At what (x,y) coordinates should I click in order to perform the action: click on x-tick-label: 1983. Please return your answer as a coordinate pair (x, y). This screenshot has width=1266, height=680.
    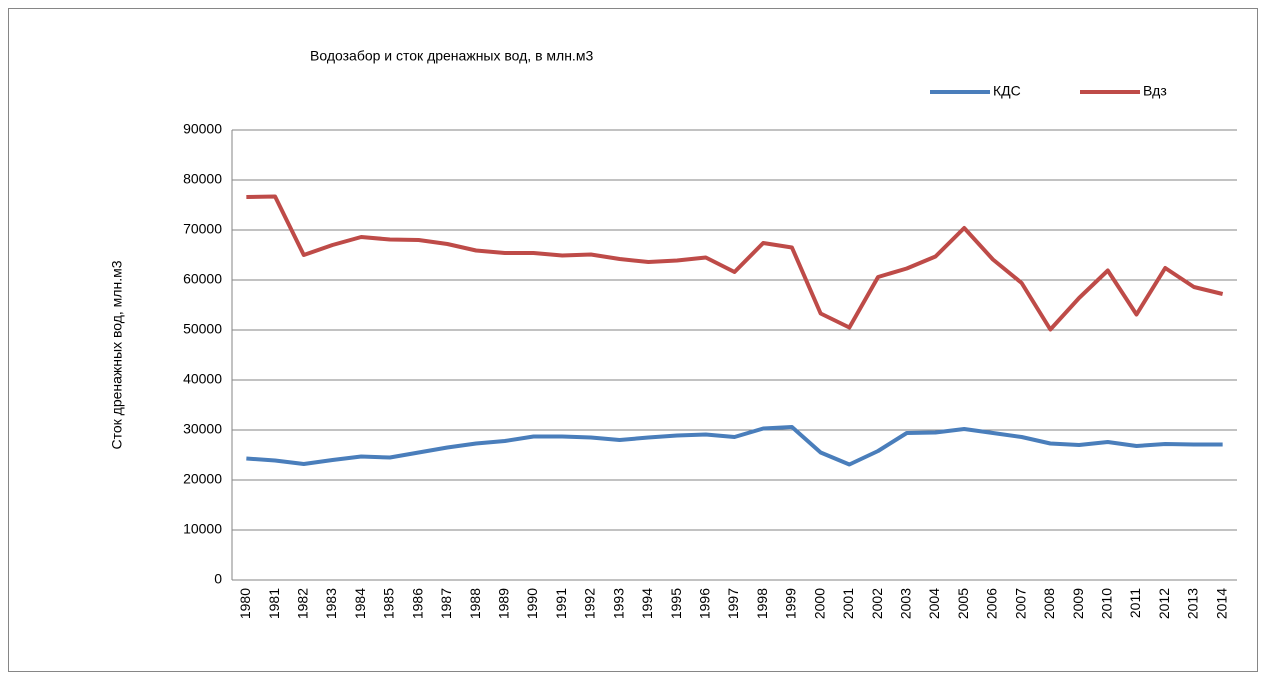
    Looking at the image, I should click on (331, 603).